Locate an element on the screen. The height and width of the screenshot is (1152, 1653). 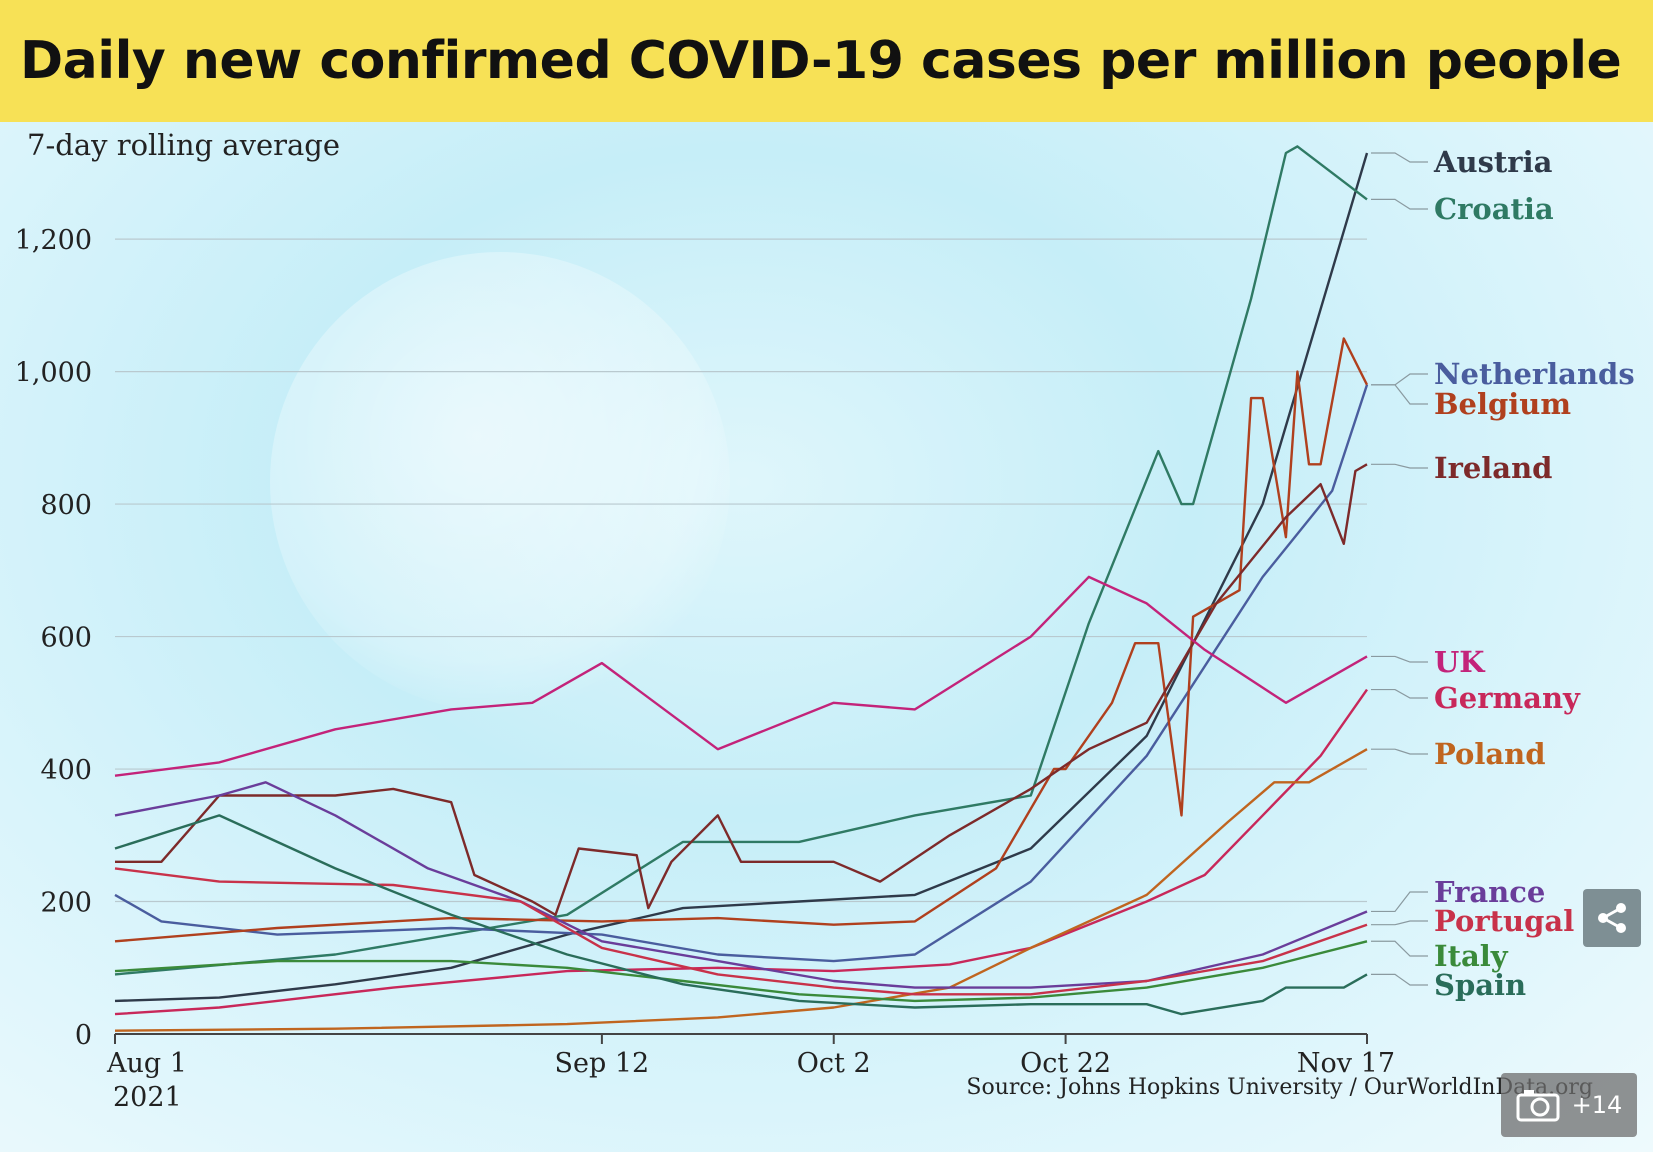
virus-illustration is located at coordinates (500, 482).